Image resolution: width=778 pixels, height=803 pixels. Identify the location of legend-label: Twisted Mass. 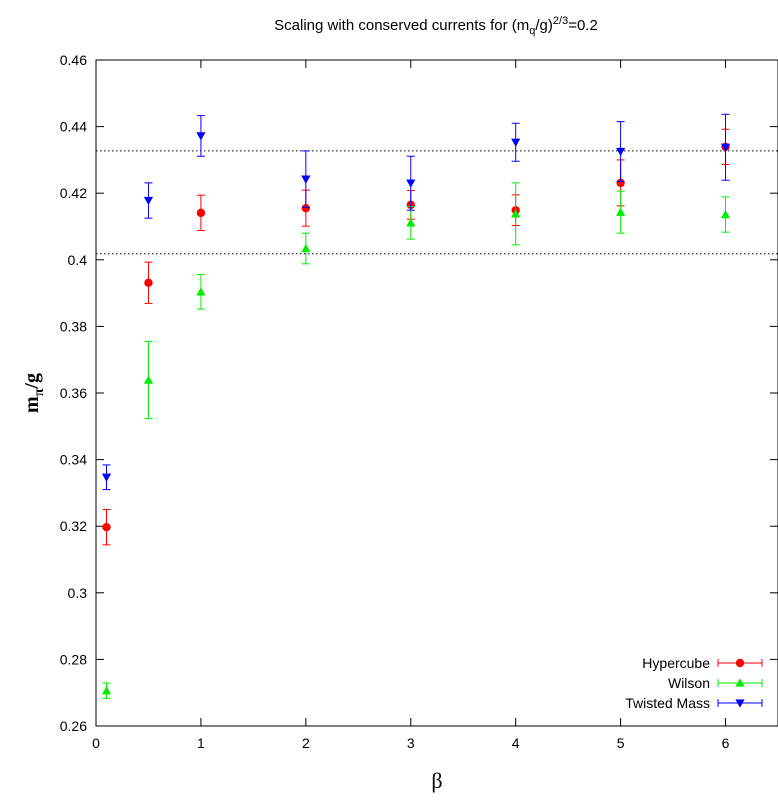
(667, 703).